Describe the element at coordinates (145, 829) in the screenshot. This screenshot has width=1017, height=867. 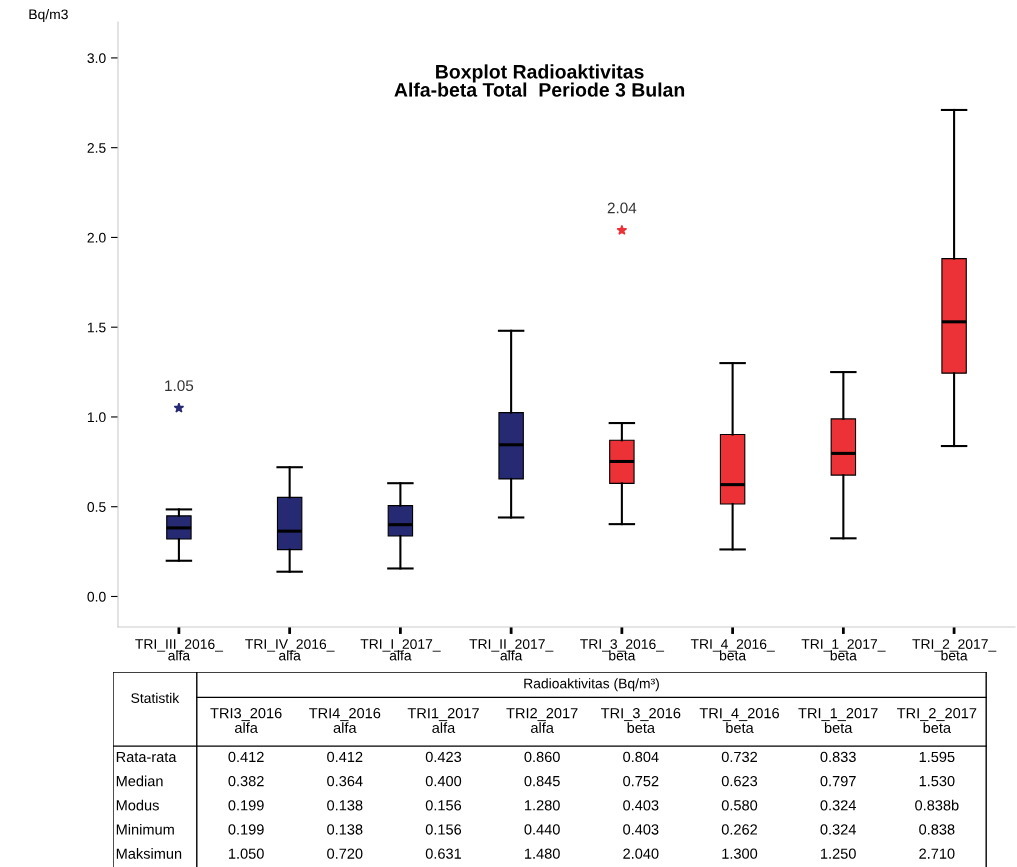
I see `category-label: Minimum` at that location.